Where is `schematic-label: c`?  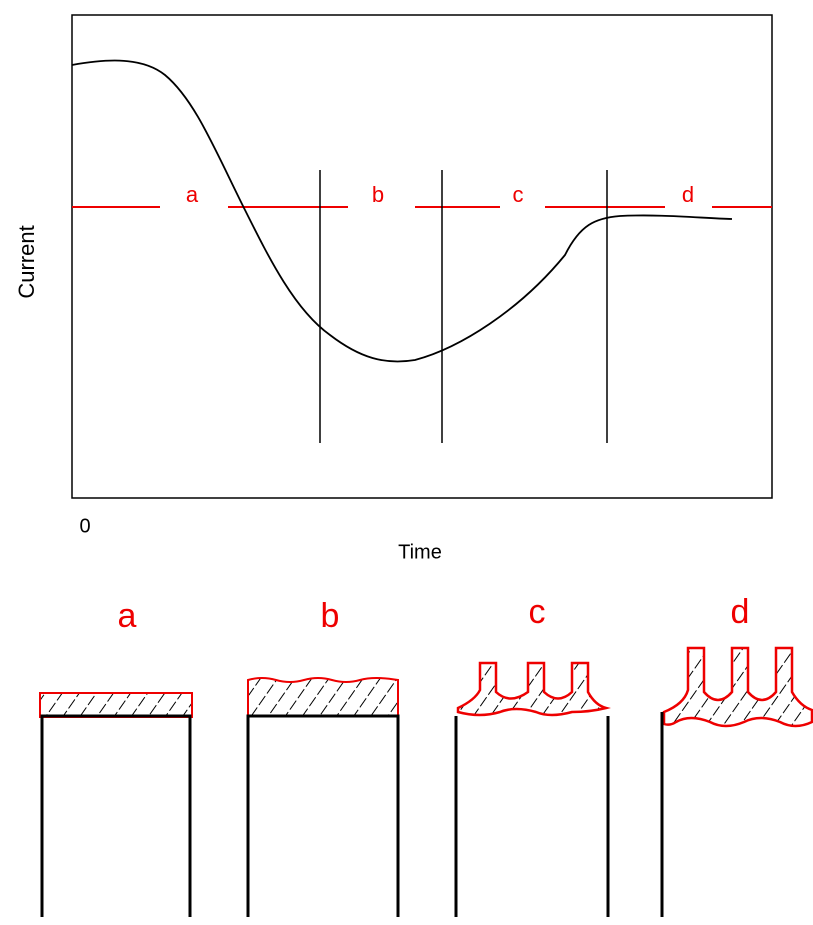
schematic-label: c is located at coordinates (537, 612).